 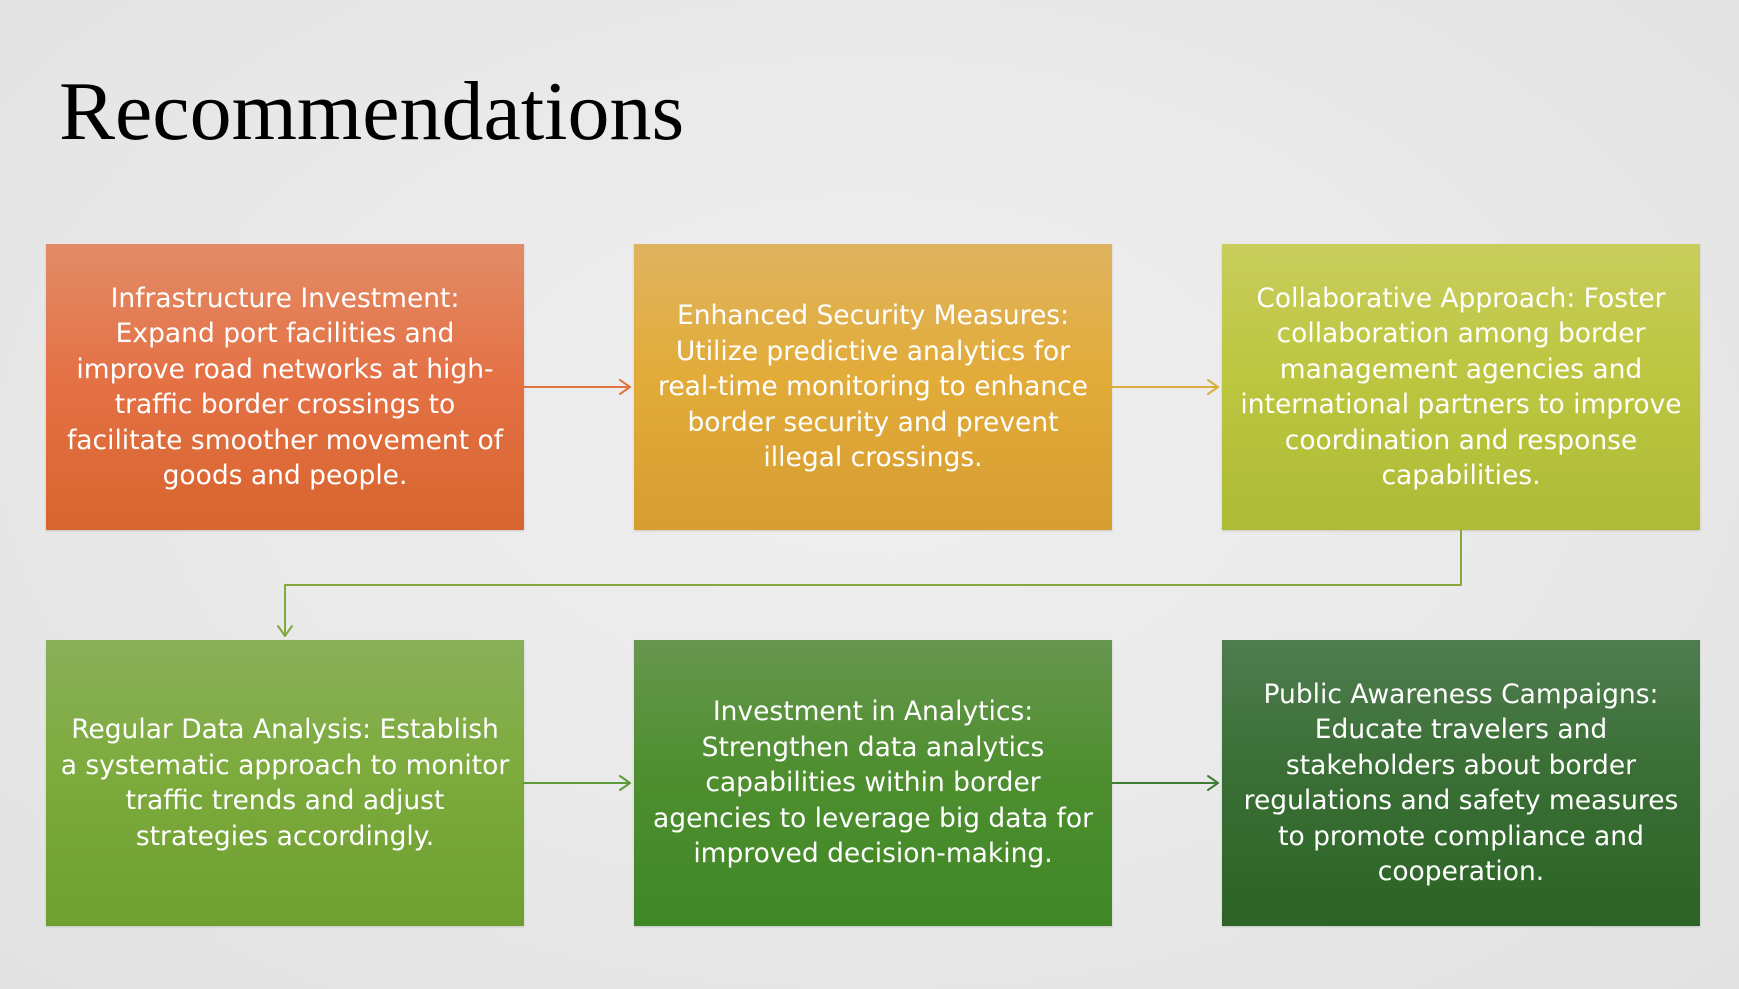 I want to click on arrow-step3-to-step4, so click(x=869, y=583).